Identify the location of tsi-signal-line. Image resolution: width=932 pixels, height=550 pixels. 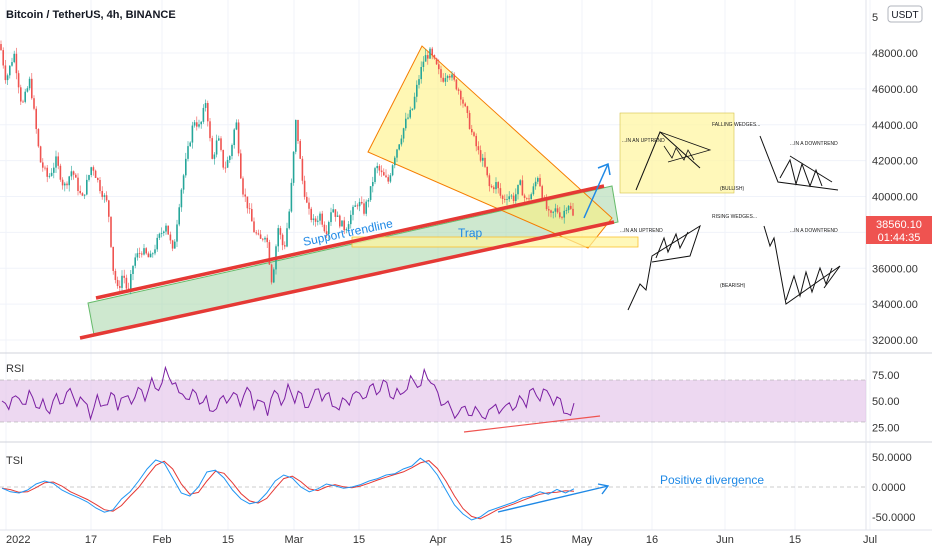
(288, 490).